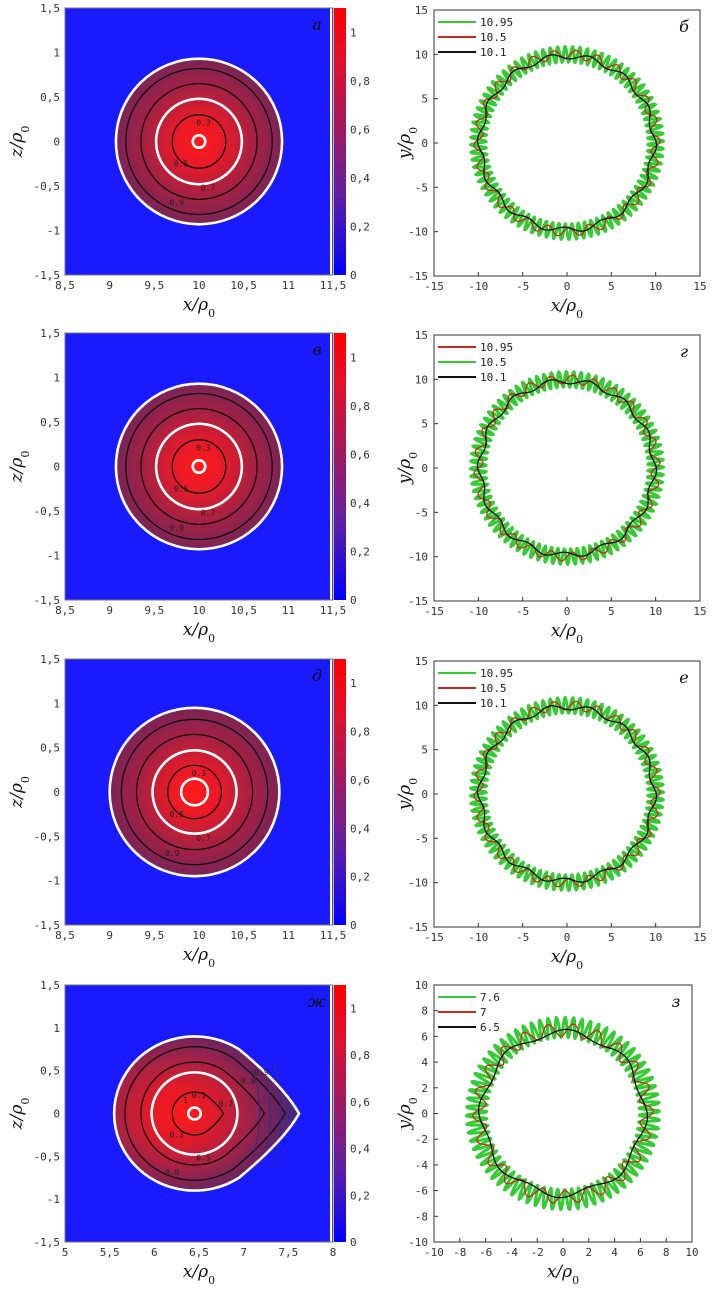  I want to click on legend-label-0: 7.6, so click(490, 997).